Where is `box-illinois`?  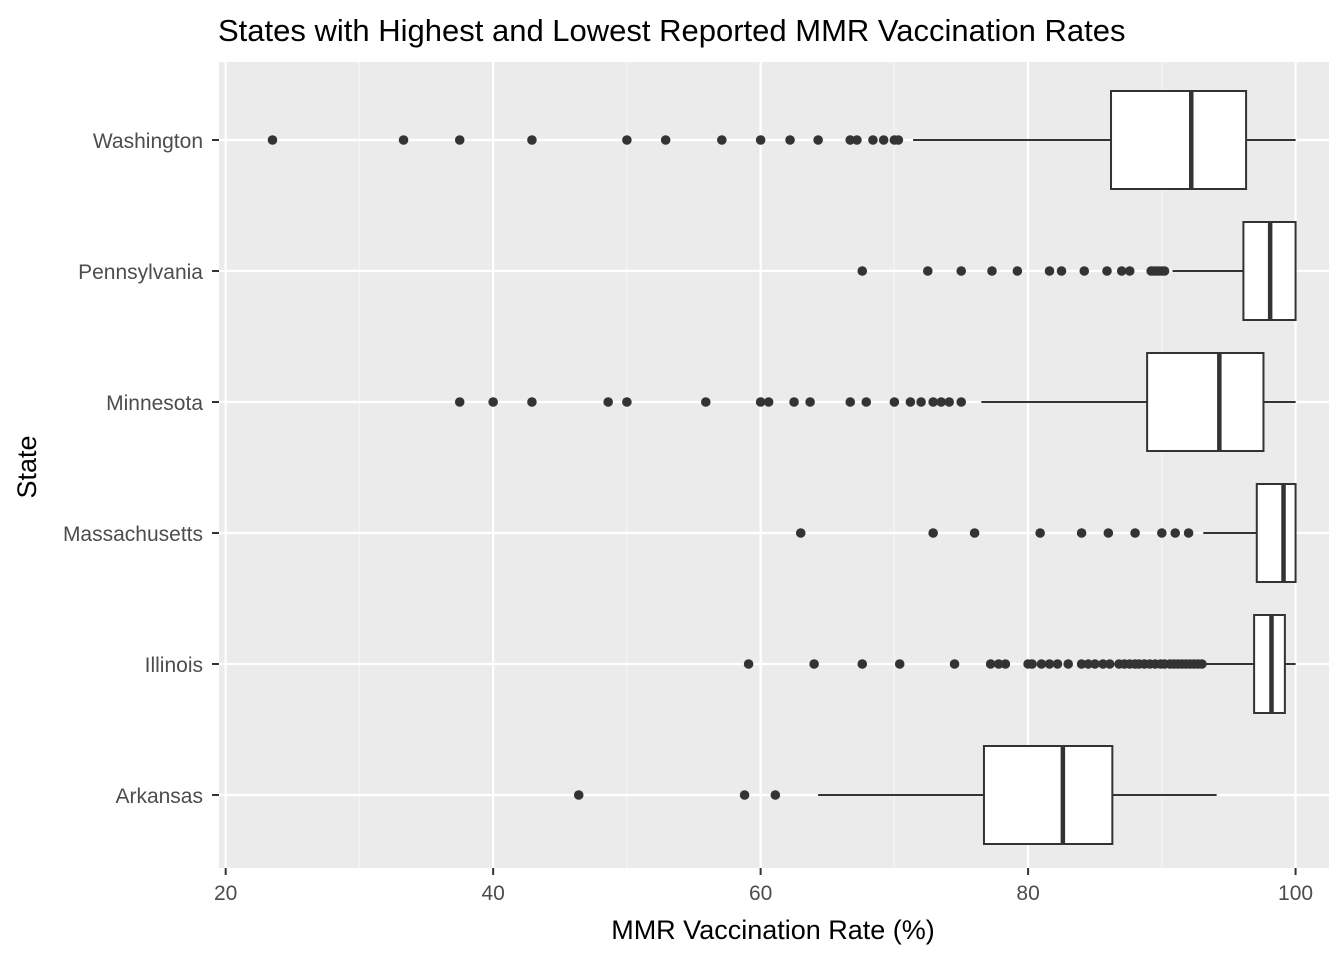
box-illinois is located at coordinates (1019, 664).